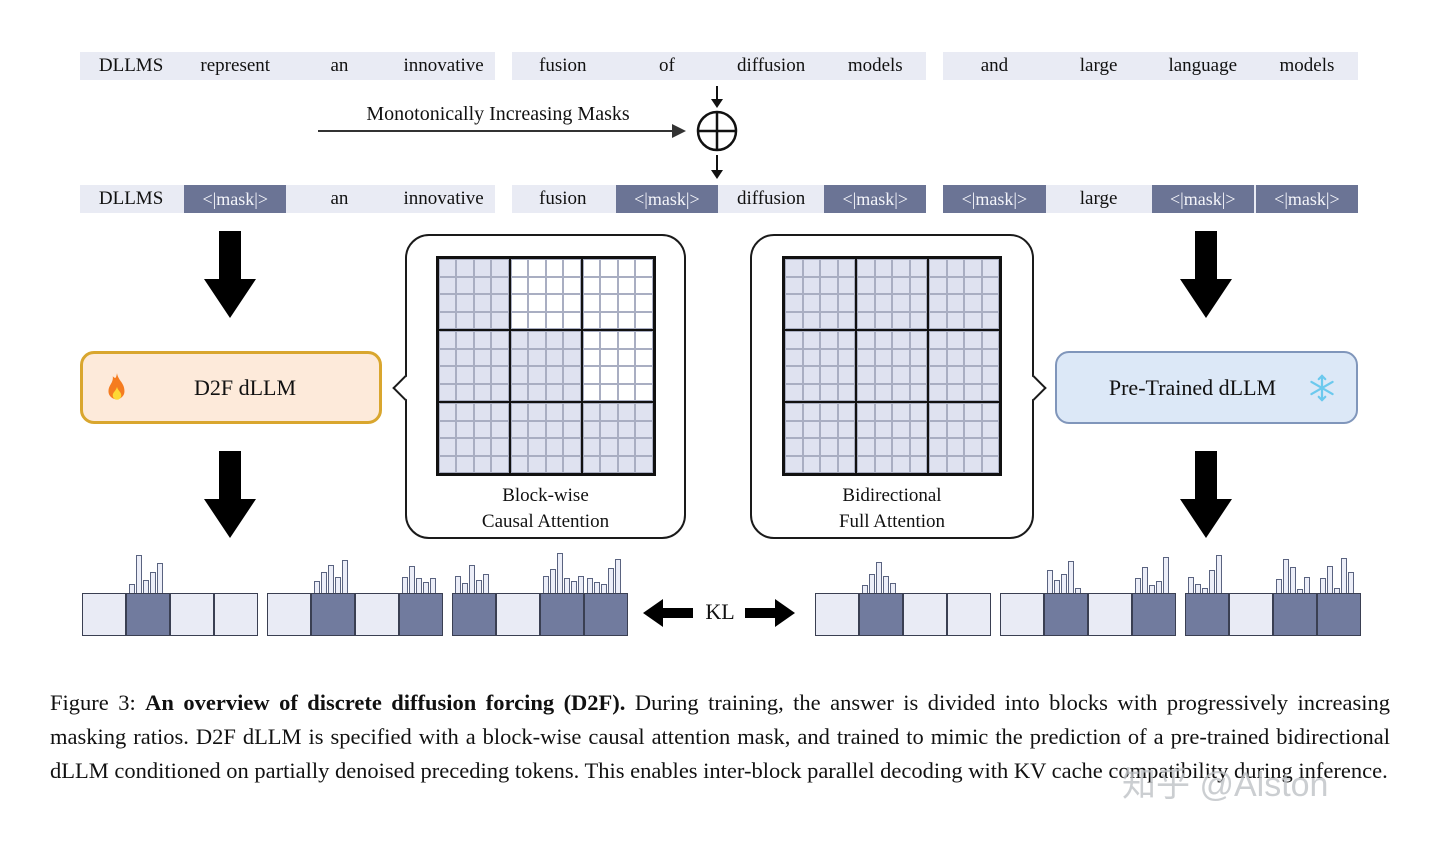  Describe the element at coordinates (892, 509) in the screenshot. I see `bidirectional-full-attention-label: Bidirectional Full Attention` at that location.